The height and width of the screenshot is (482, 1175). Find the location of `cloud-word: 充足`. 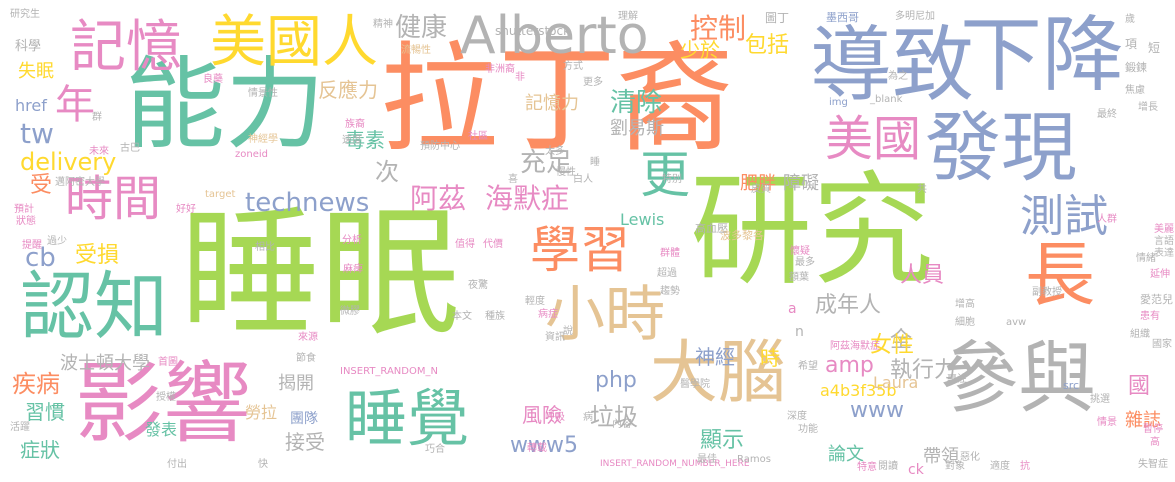

cloud-word: 充足 is located at coordinates (546, 163).